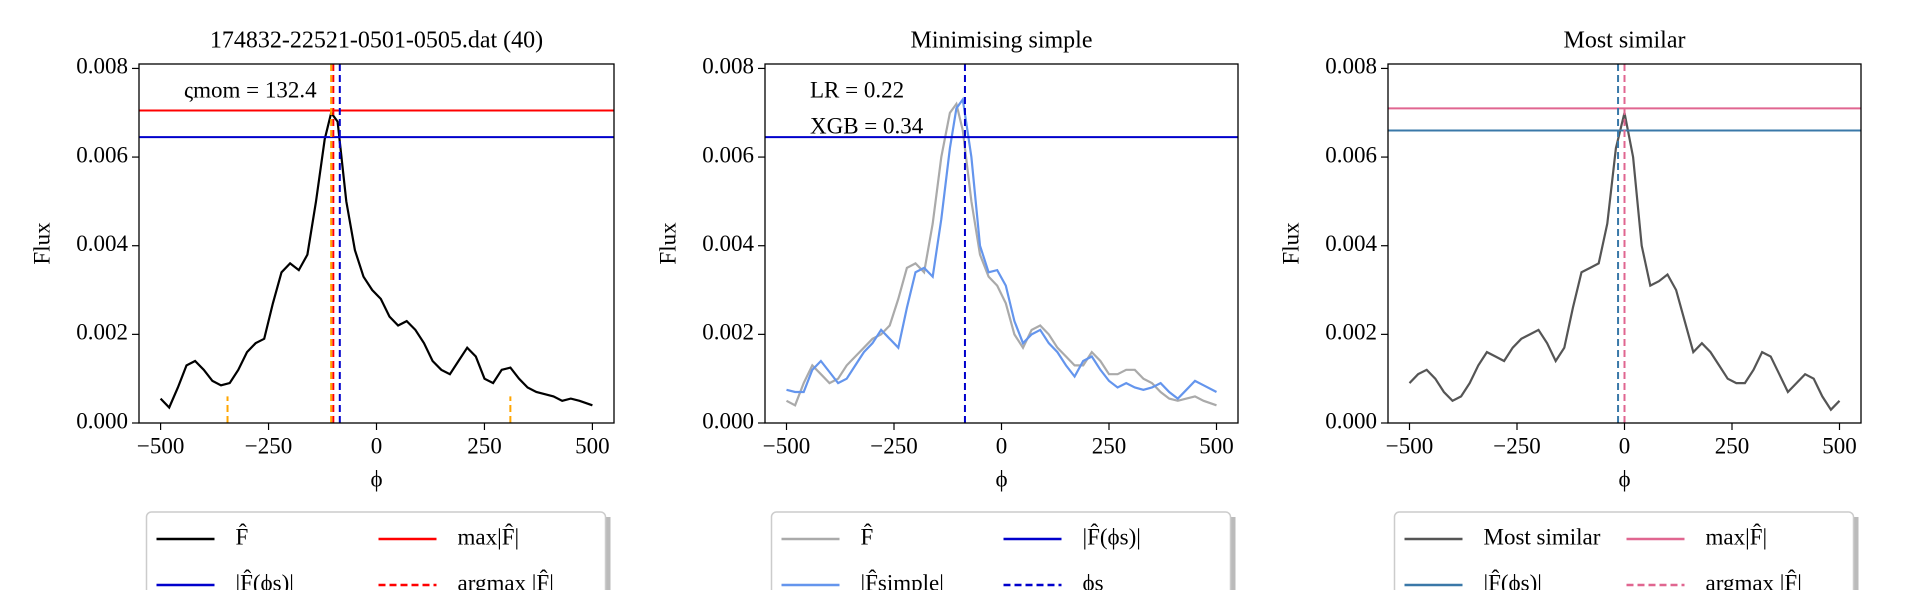 Image resolution: width=1912 pixels, height=590 pixels. What do you see at coordinates (250, 89) in the screenshot?
I see `annotation: ςmom = 132.4` at bounding box center [250, 89].